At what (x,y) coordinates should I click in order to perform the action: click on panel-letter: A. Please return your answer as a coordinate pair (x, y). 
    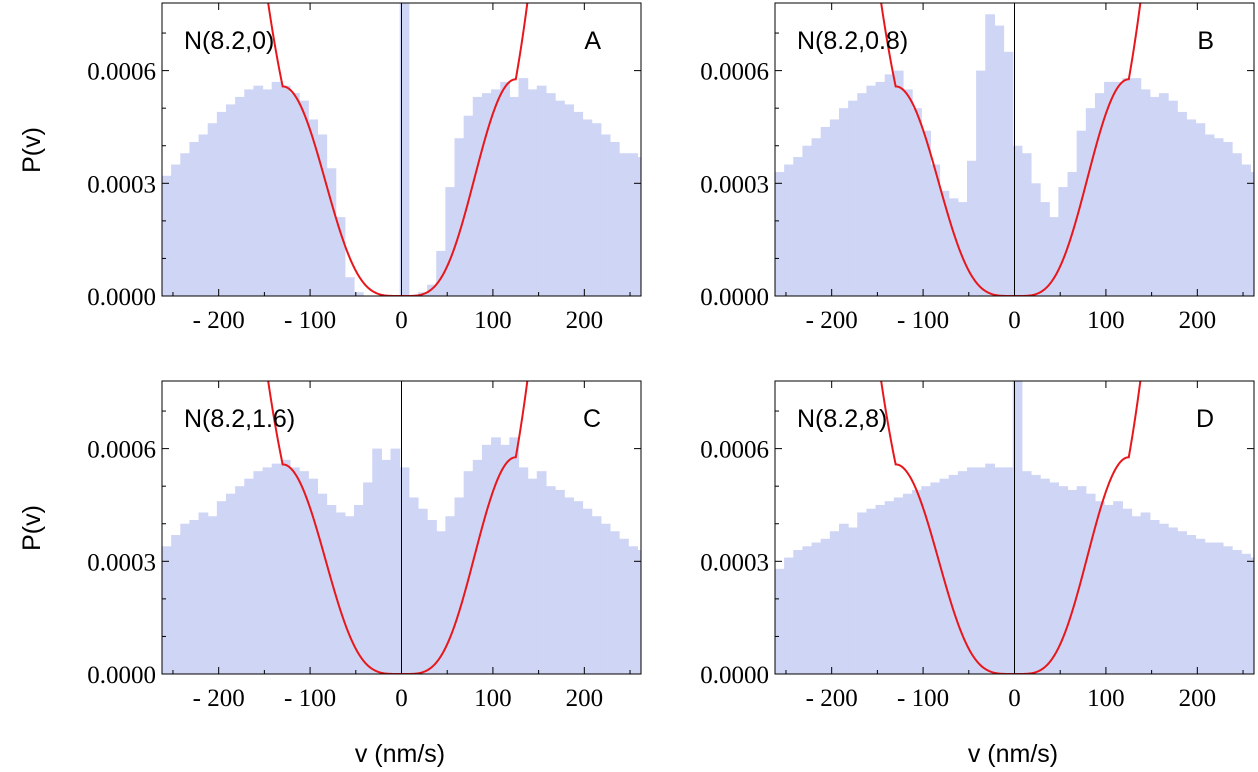
    Looking at the image, I should click on (592, 41).